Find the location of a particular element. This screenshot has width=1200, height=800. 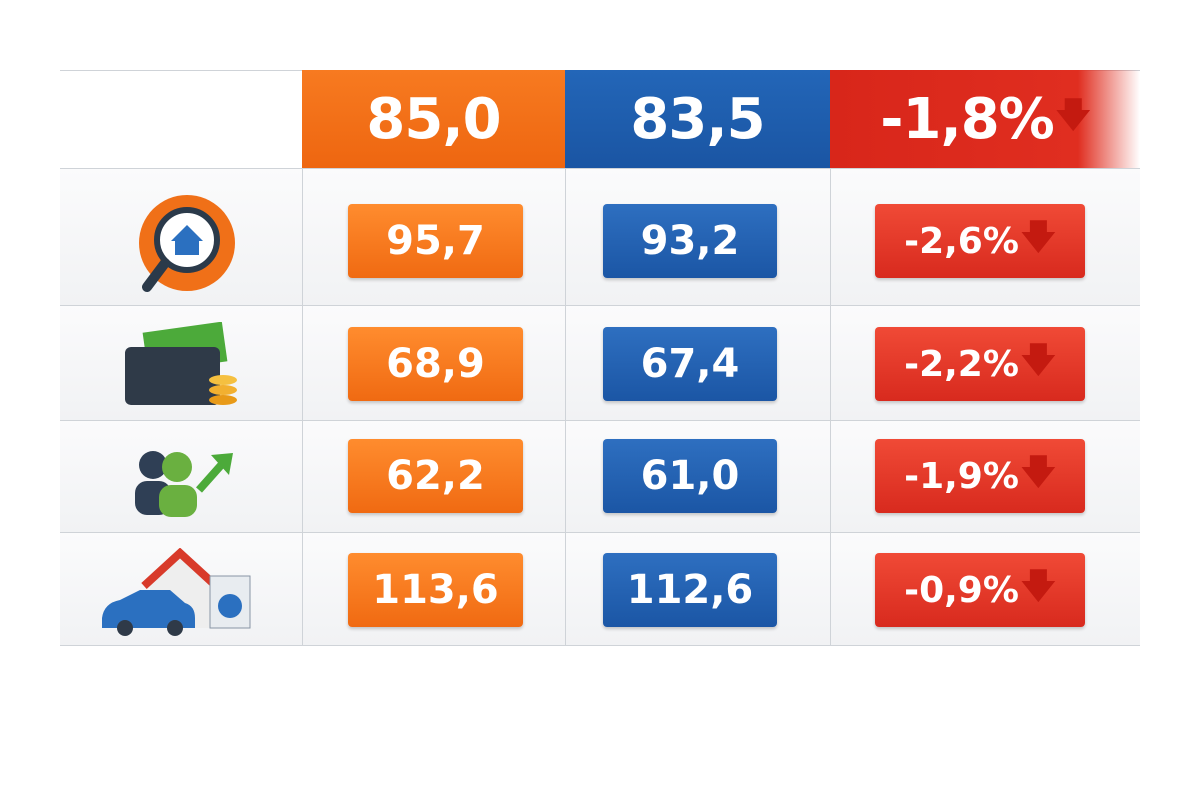

value-badge: 95,7 is located at coordinates (435, 241).